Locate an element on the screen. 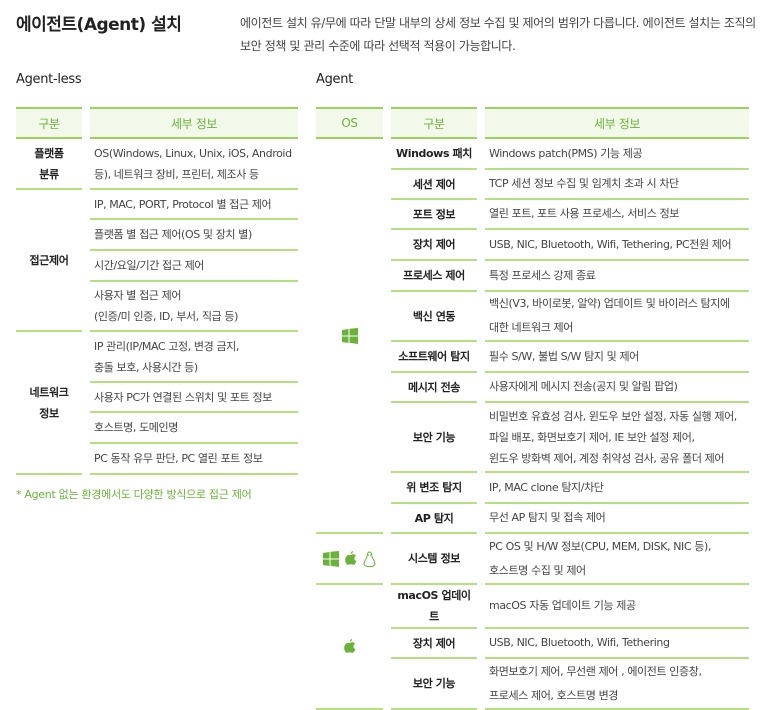 Image resolution: width=768 pixels, height=710 pixels. category-cell: macOS 업데이트 is located at coordinates (434, 607).